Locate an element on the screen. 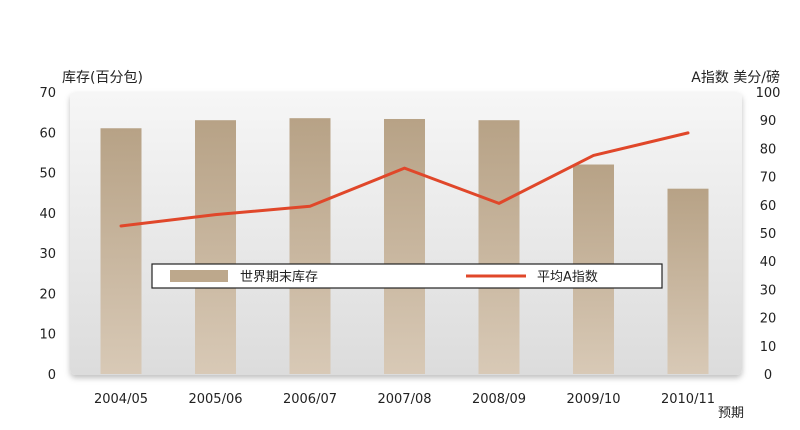 The width and height of the screenshot is (800, 430). right-tick-label: 70 is located at coordinates (768, 178).